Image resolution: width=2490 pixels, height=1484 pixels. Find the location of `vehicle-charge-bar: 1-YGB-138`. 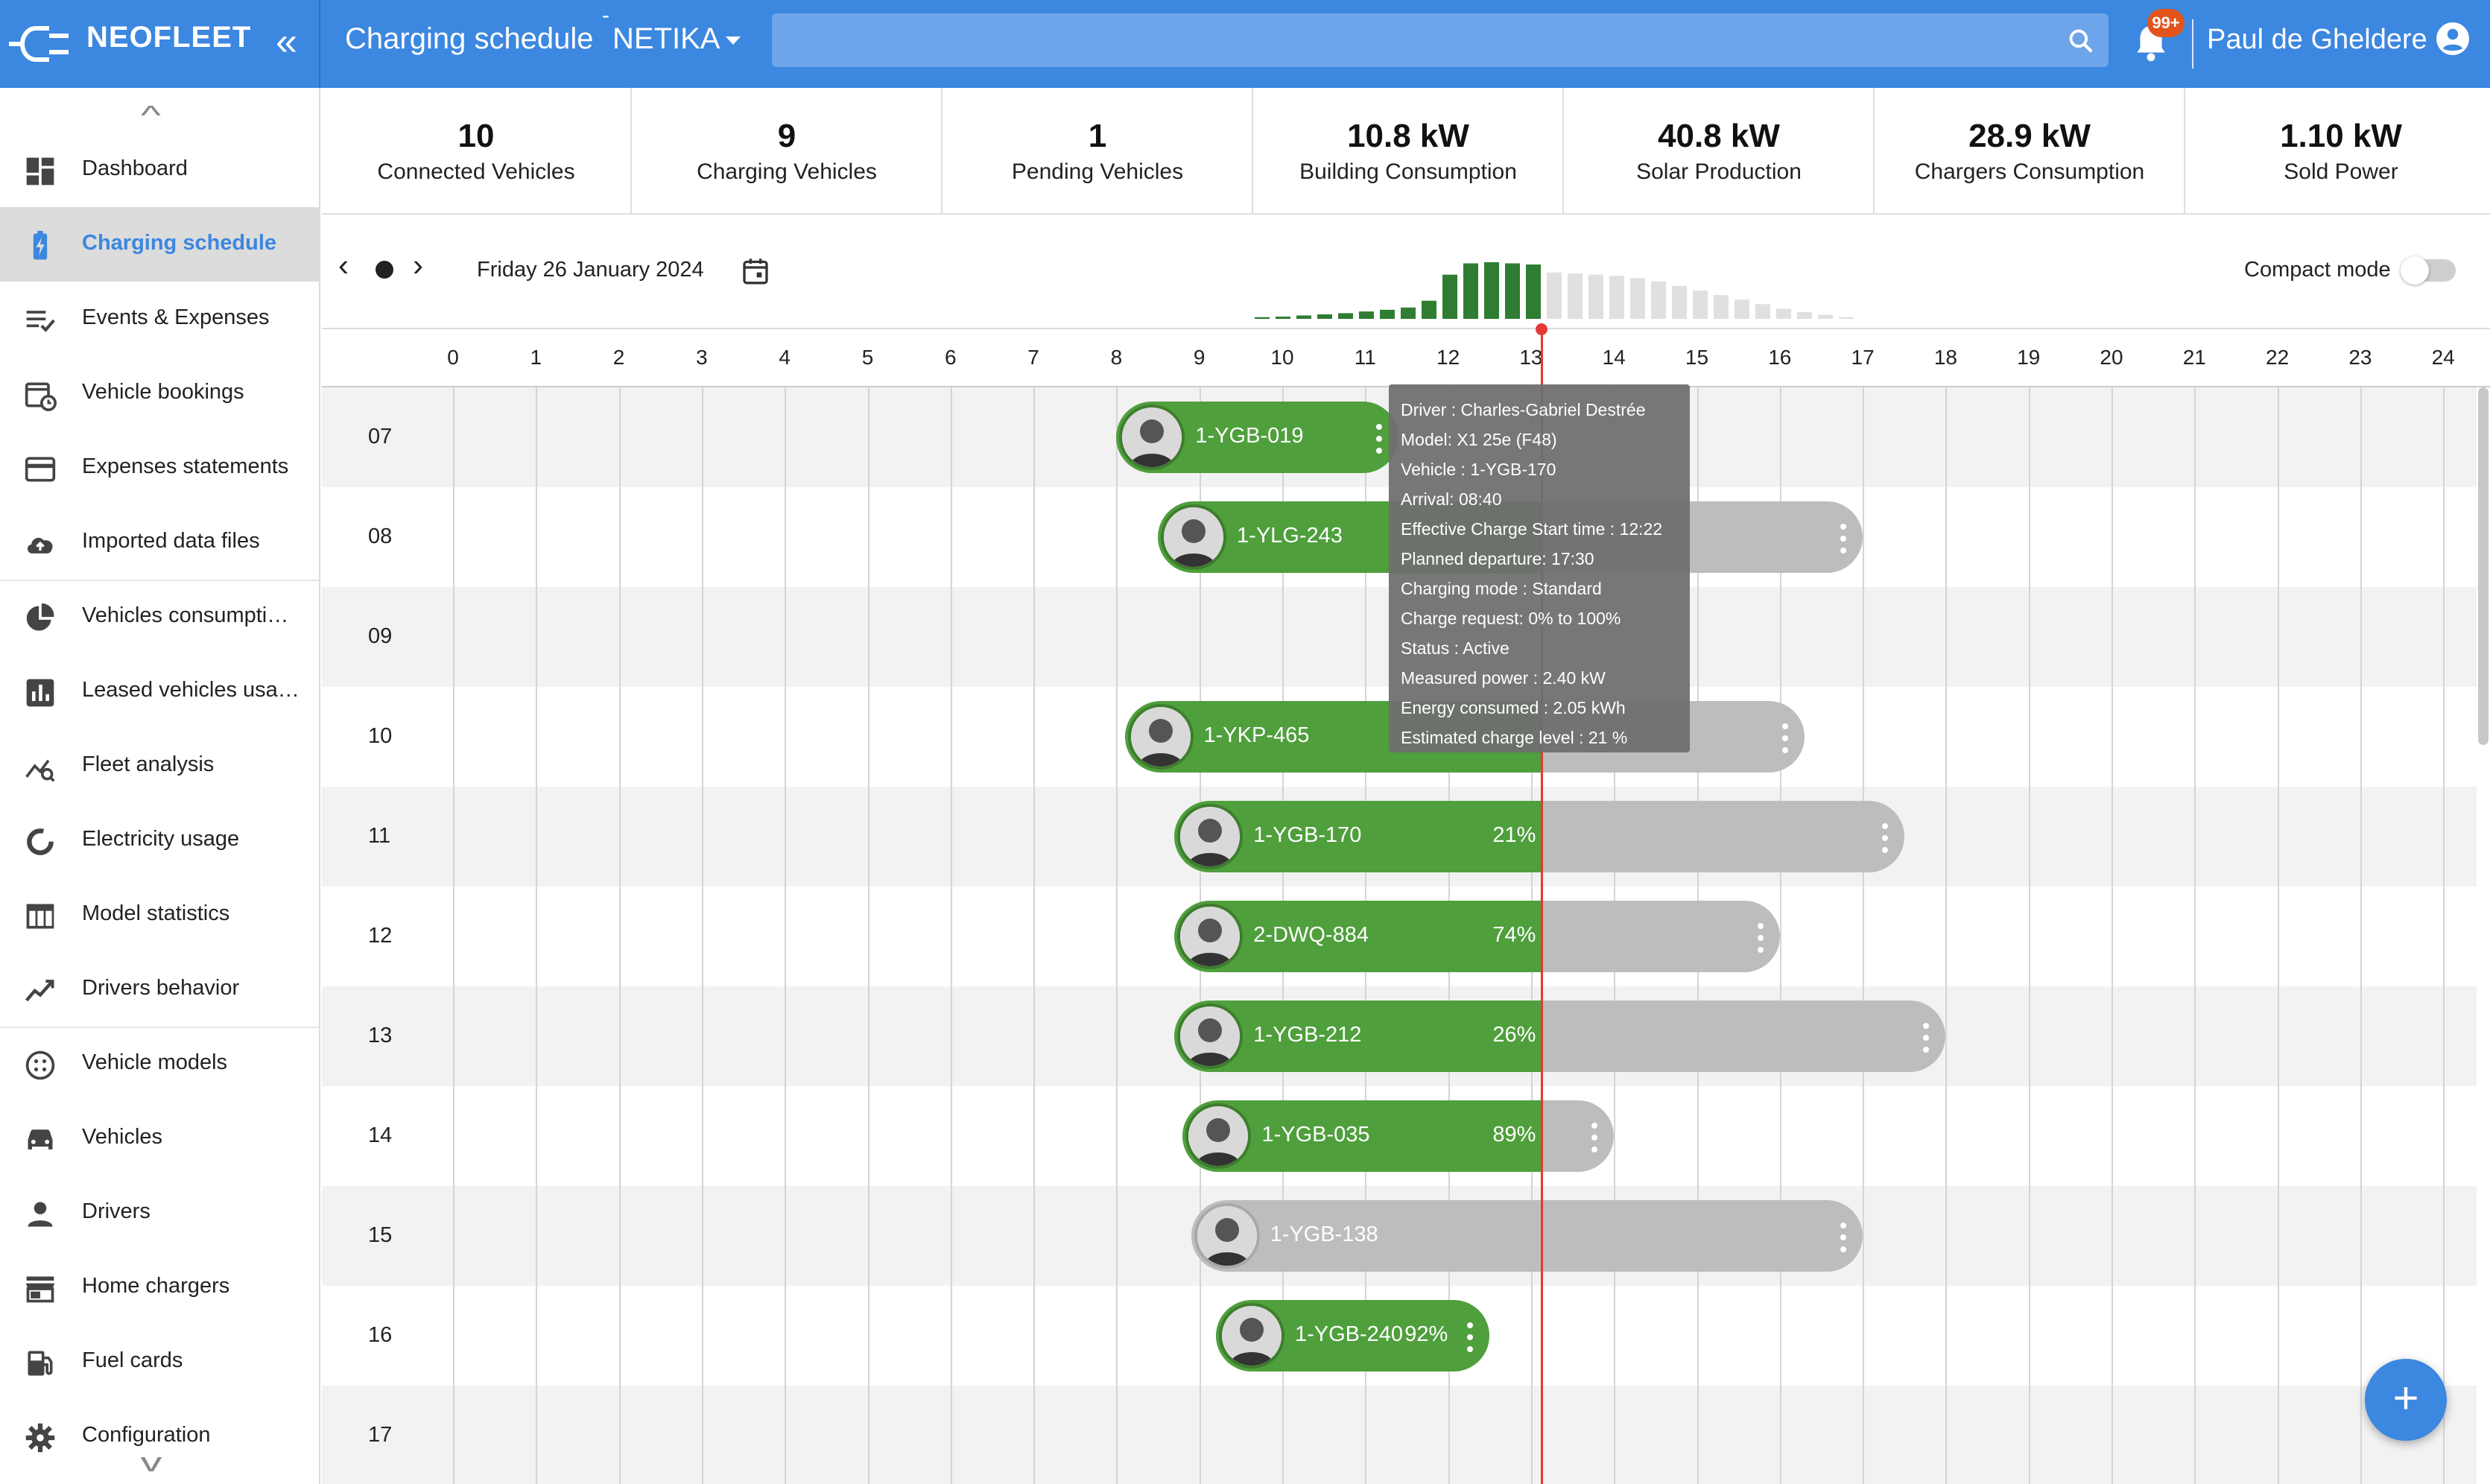

vehicle-charge-bar: 1-YGB-138 is located at coordinates (1527, 1236).